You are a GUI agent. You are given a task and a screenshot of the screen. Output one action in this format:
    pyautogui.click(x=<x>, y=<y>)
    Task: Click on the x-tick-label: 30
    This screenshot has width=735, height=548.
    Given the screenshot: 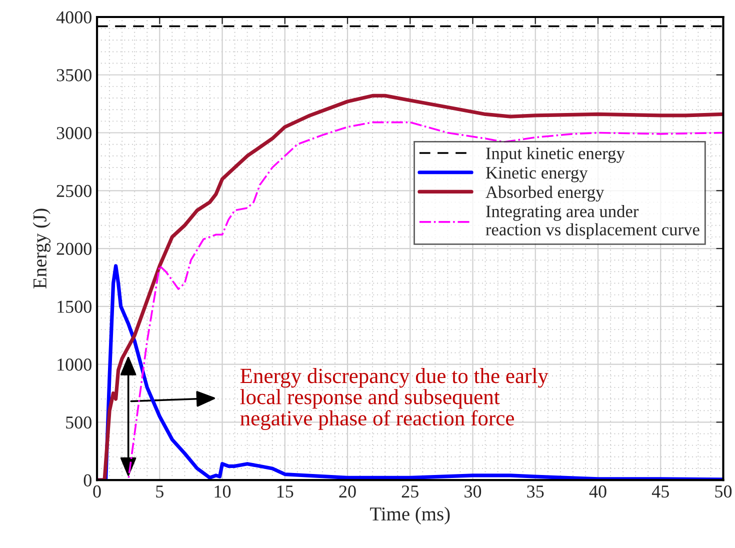 What is the action you would take?
    pyautogui.click(x=473, y=491)
    